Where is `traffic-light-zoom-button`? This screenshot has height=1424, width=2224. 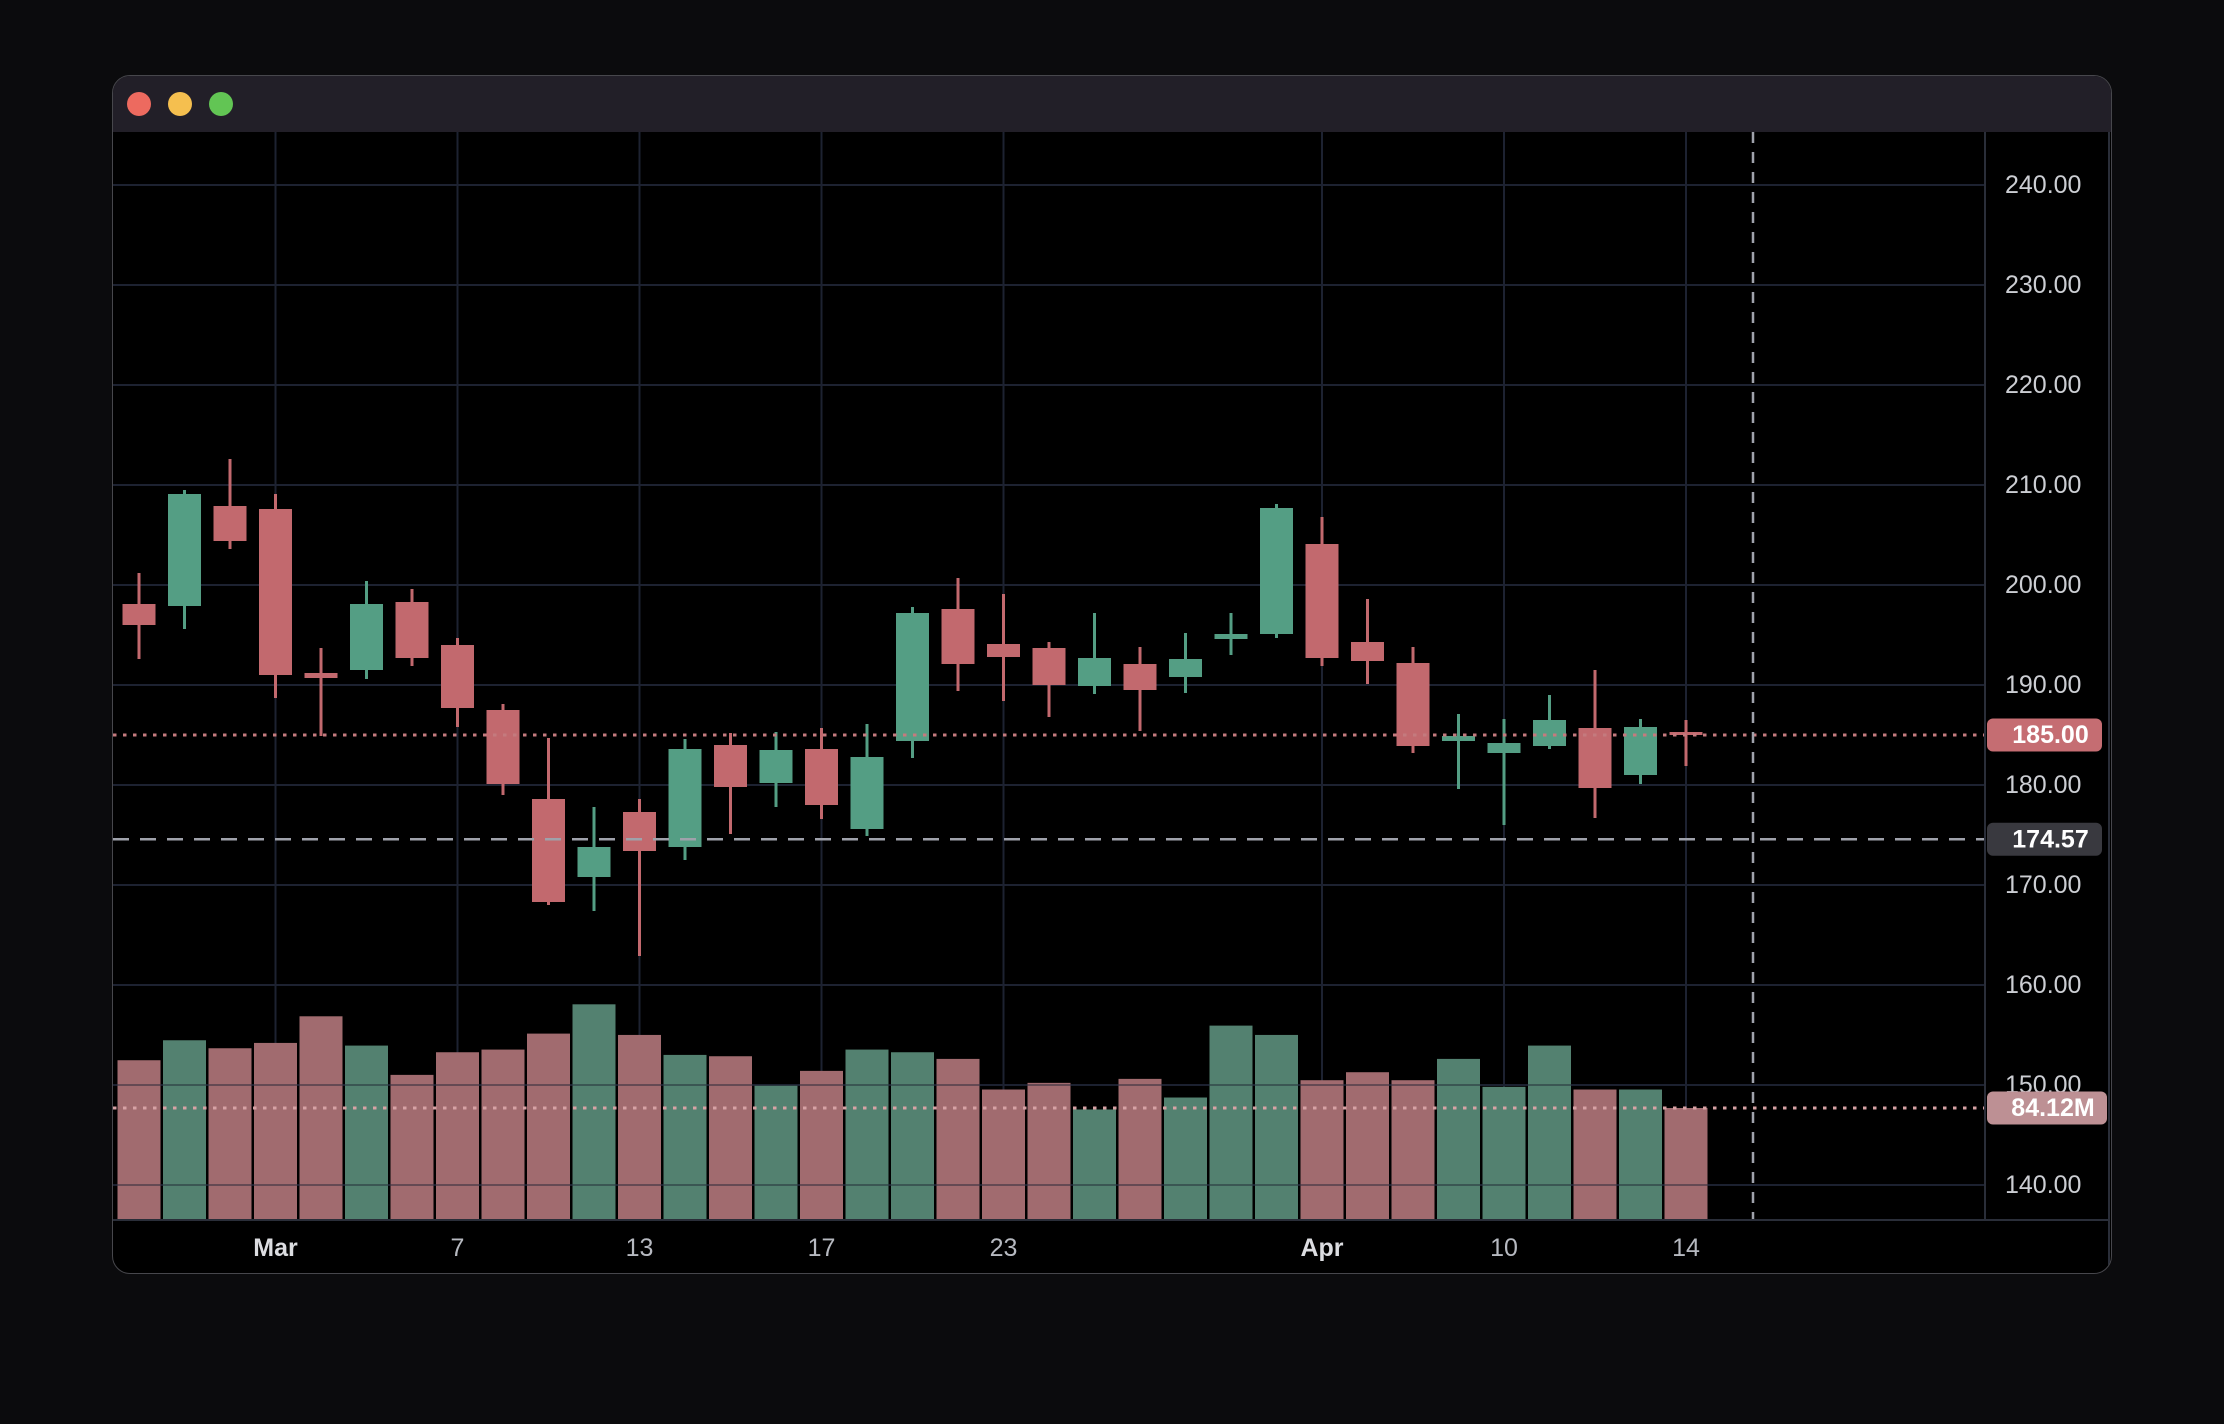
traffic-light-zoom-button is located at coordinates (221, 104).